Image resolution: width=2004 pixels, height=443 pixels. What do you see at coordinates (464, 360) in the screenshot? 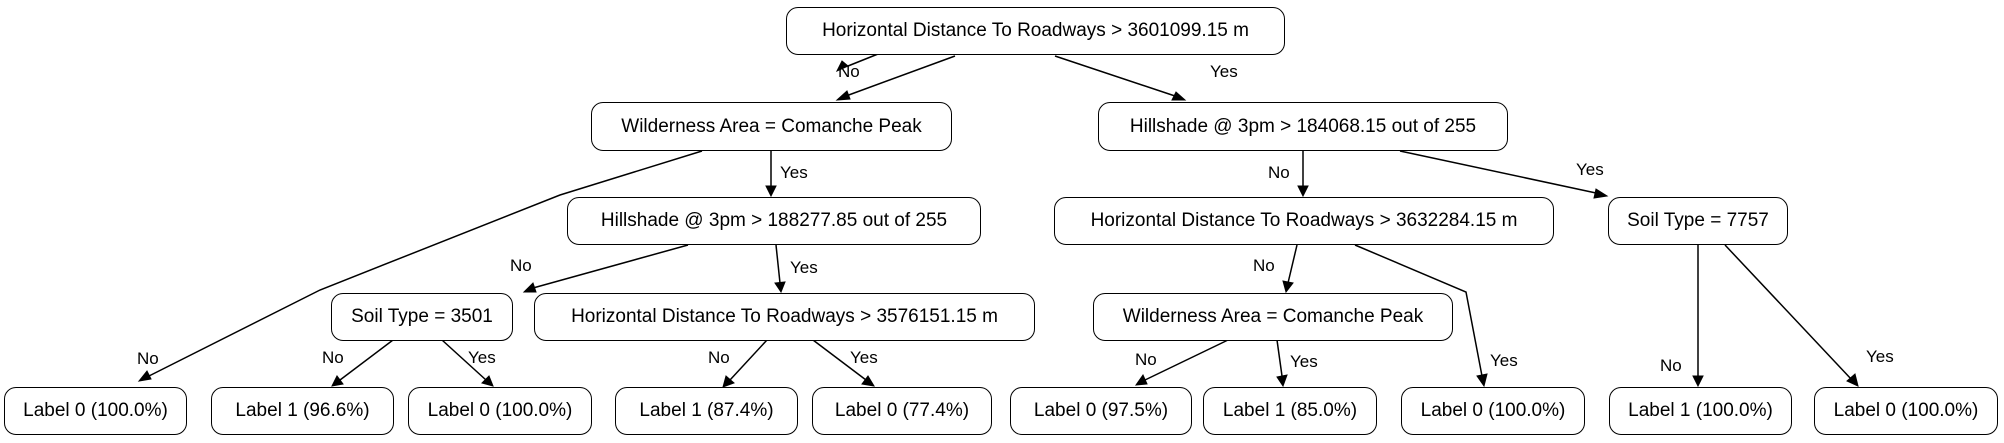
I see `edge-soil3501-yes-line` at bounding box center [464, 360].